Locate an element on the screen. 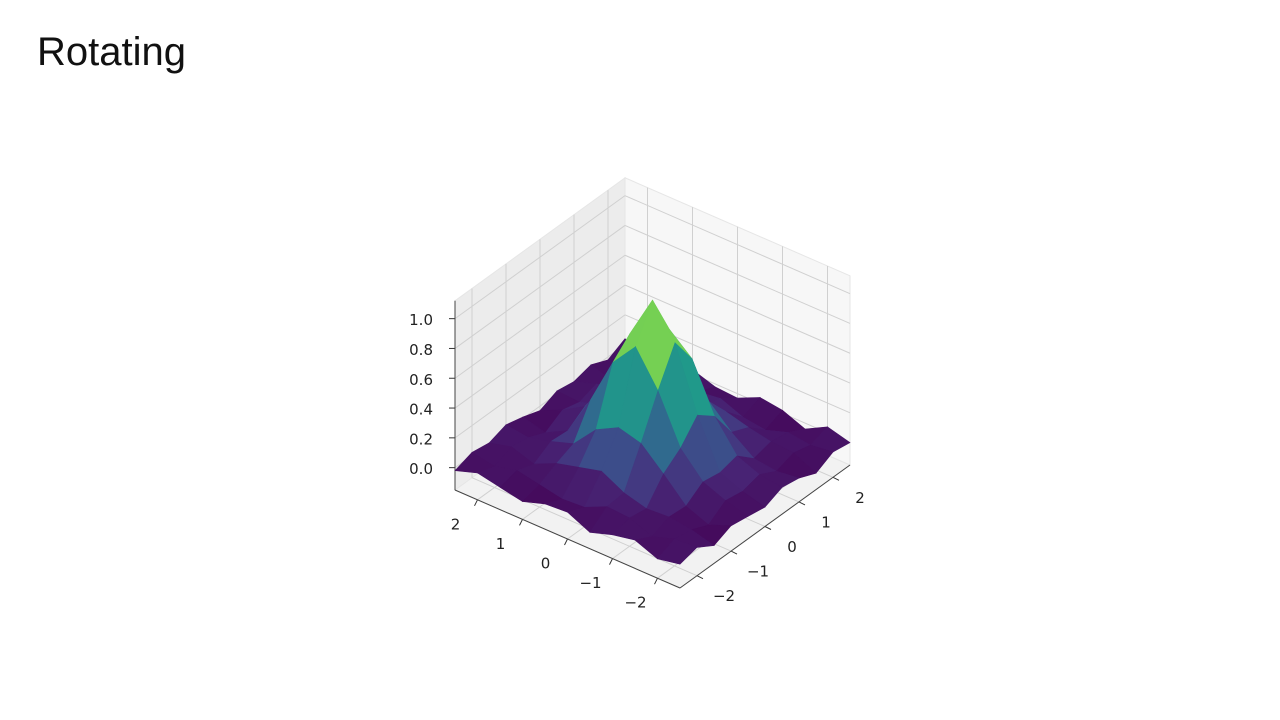  x-tick-label: 1 is located at coordinates (826, 522).